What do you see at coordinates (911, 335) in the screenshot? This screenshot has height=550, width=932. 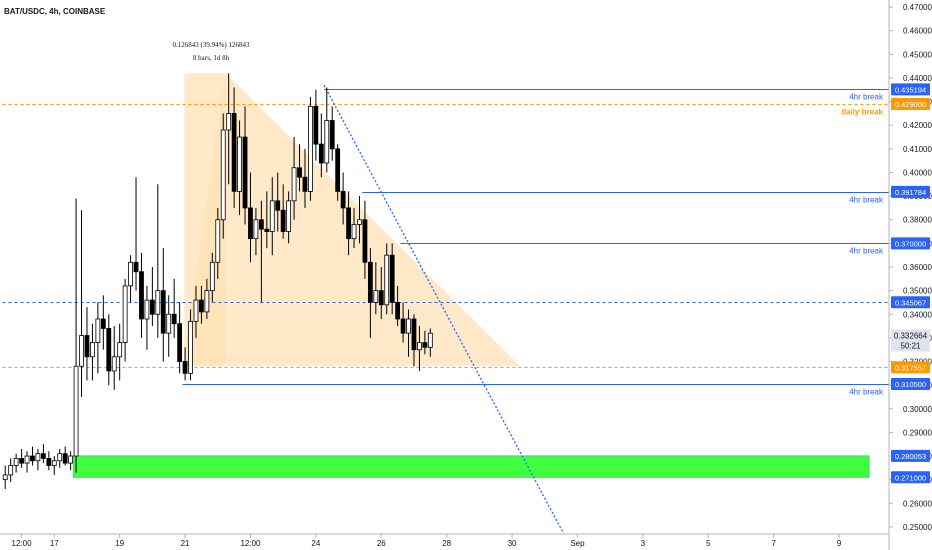 I see `current-price-tag: 0.332664` at bounding box center [911, 335].